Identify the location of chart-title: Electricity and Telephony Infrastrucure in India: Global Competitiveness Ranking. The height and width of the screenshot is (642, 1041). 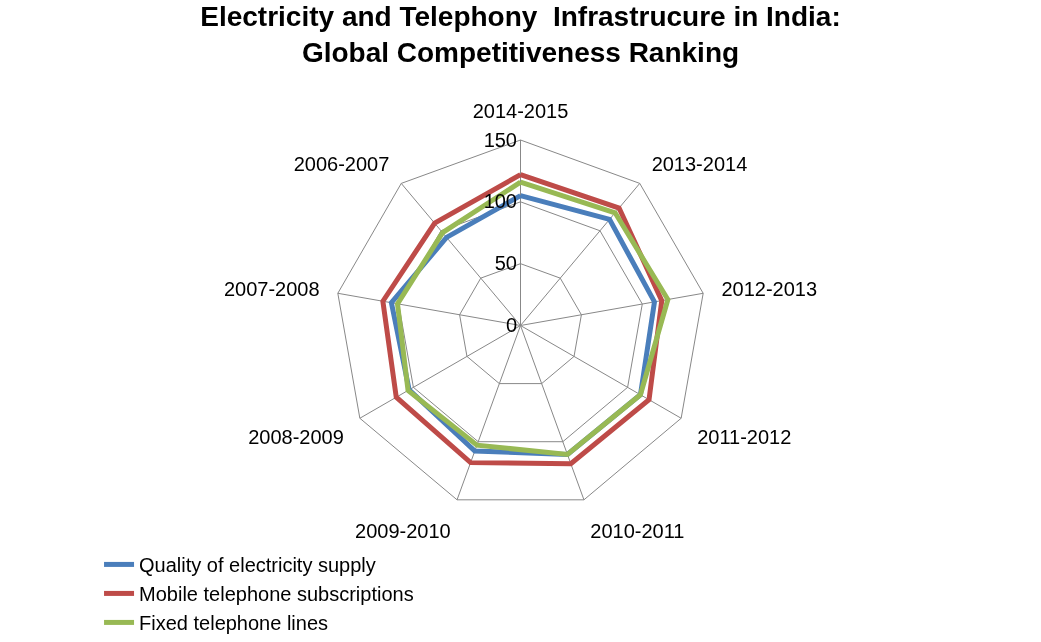
(520, 34).